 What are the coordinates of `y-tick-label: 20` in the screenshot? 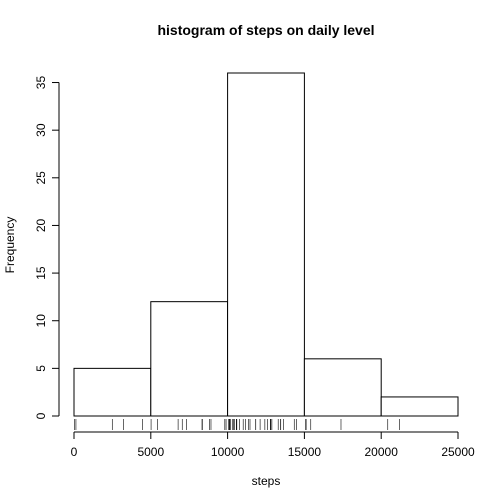 It's located at (41, 225).